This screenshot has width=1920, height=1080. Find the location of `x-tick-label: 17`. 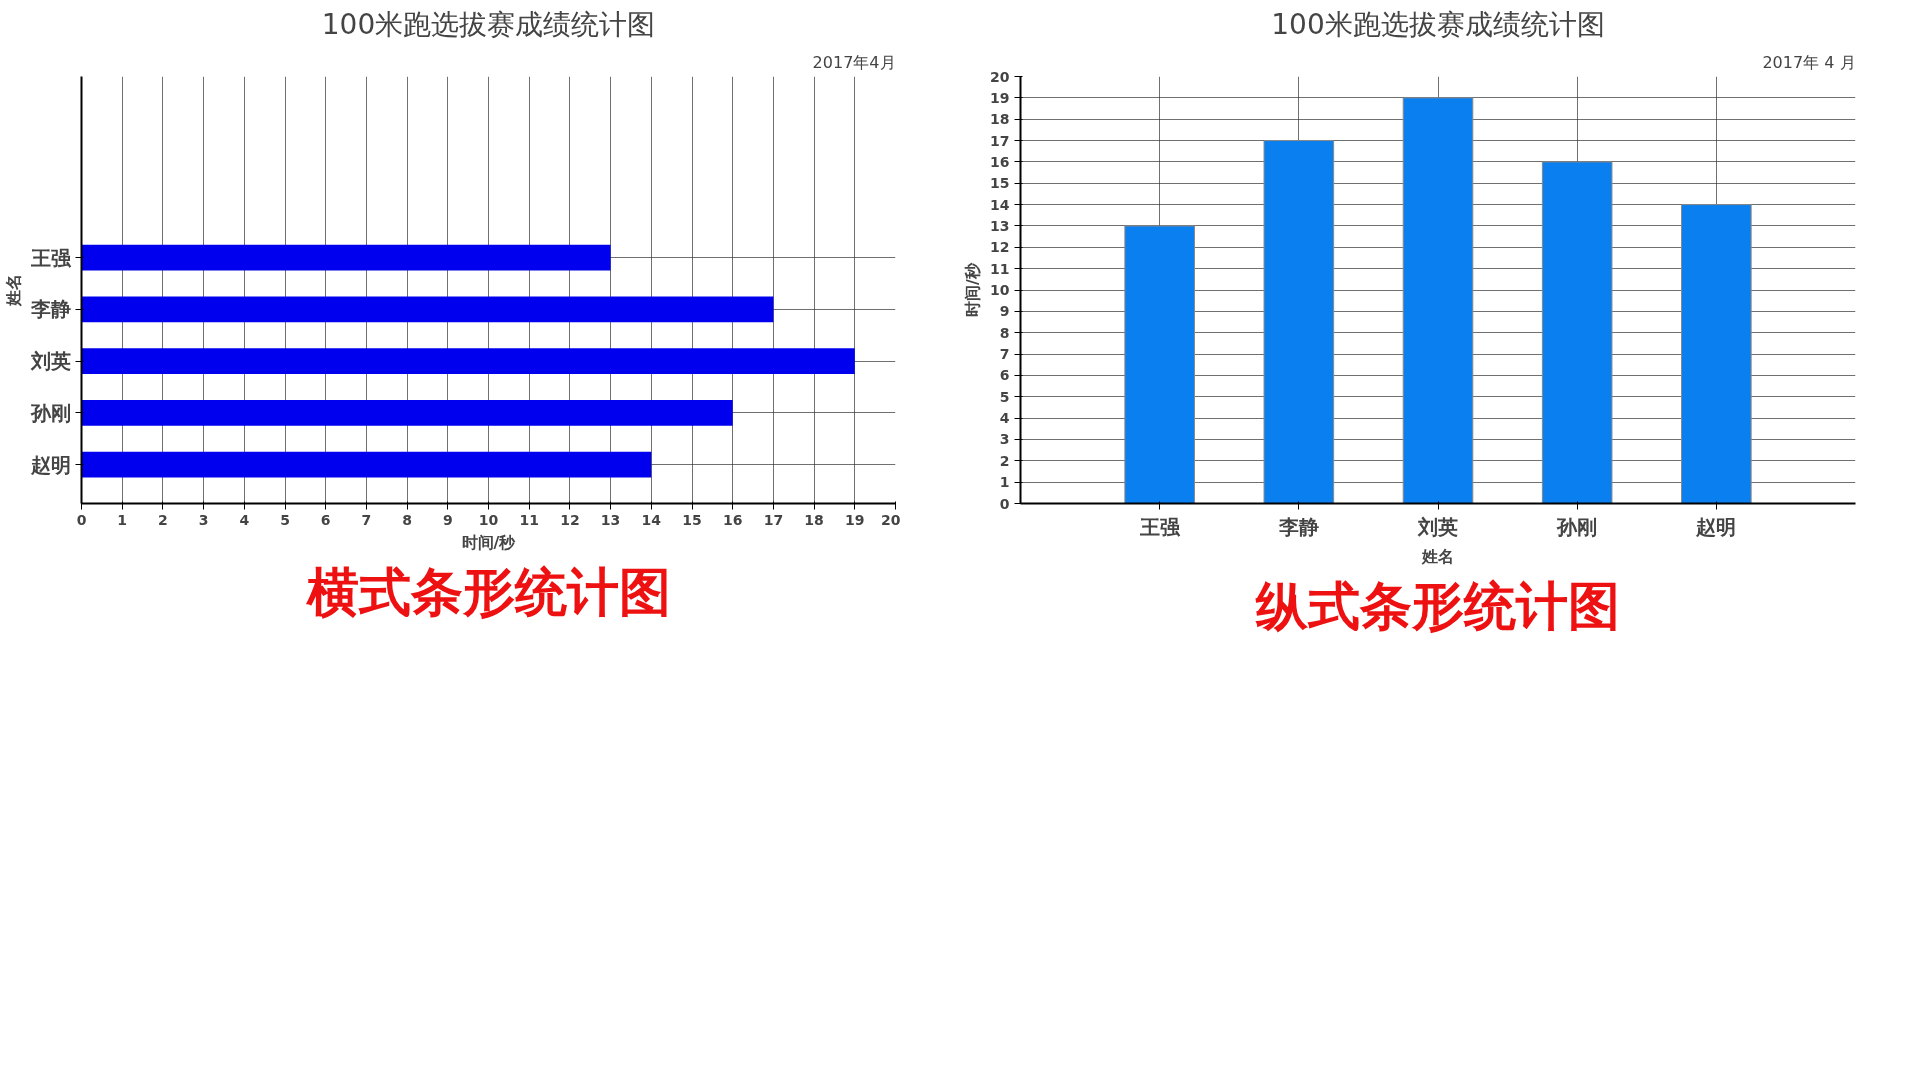

x-tick-label: 17 is located at coordinates (773, 519).